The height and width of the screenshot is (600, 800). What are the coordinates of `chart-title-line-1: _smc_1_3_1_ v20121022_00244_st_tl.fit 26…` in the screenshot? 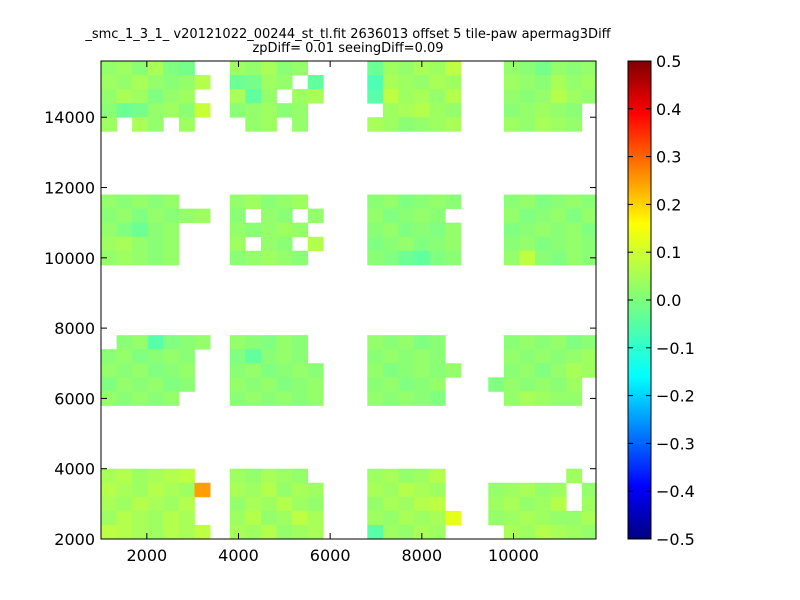 It's located at (347, 34).